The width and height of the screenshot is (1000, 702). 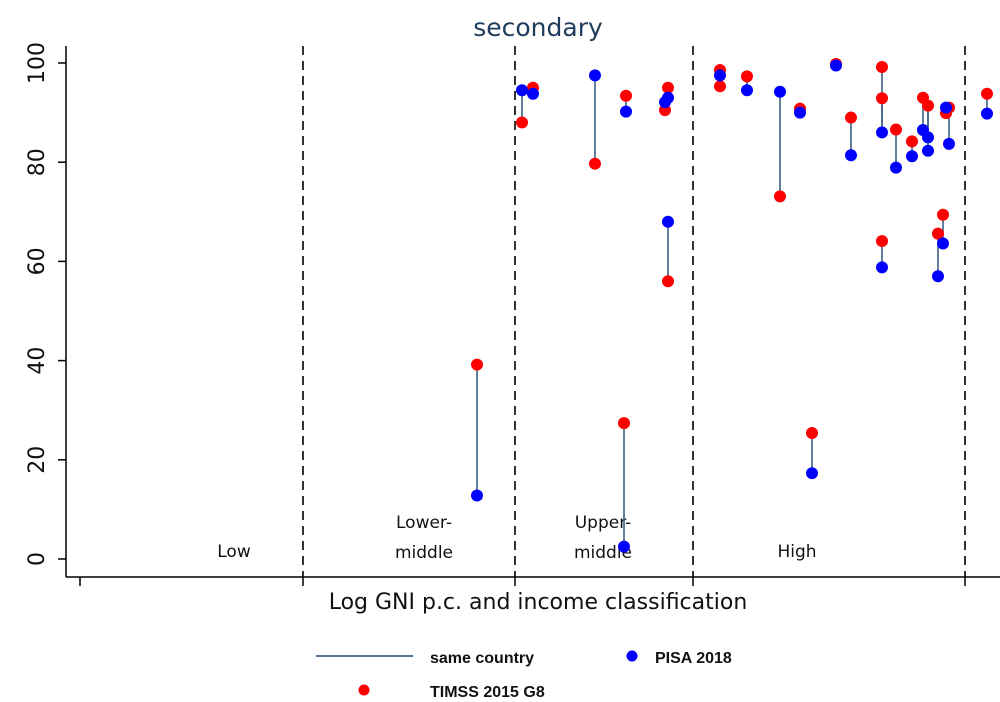 I want to click on income-group-label: Upper-middle, so click(x=603, y=538).